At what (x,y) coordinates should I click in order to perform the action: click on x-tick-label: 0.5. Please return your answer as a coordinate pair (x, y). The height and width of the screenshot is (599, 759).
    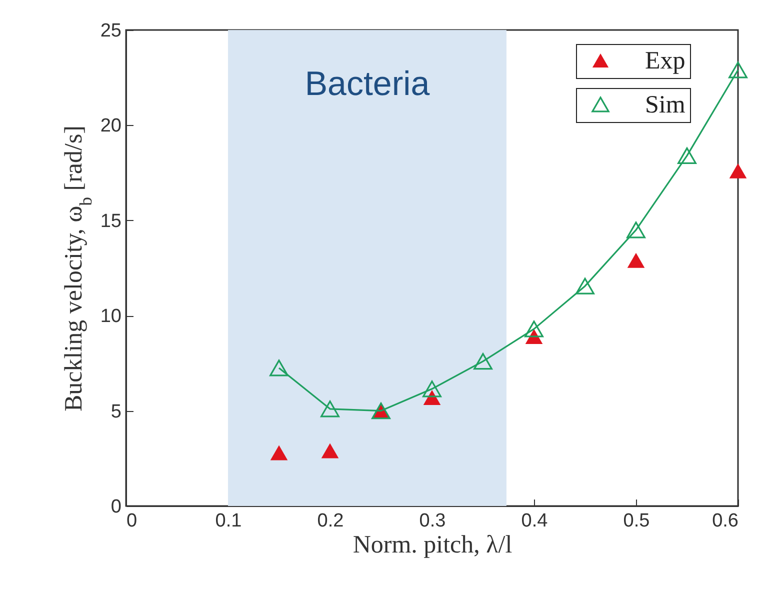
    Looking at the image, I should click on (636, 521).